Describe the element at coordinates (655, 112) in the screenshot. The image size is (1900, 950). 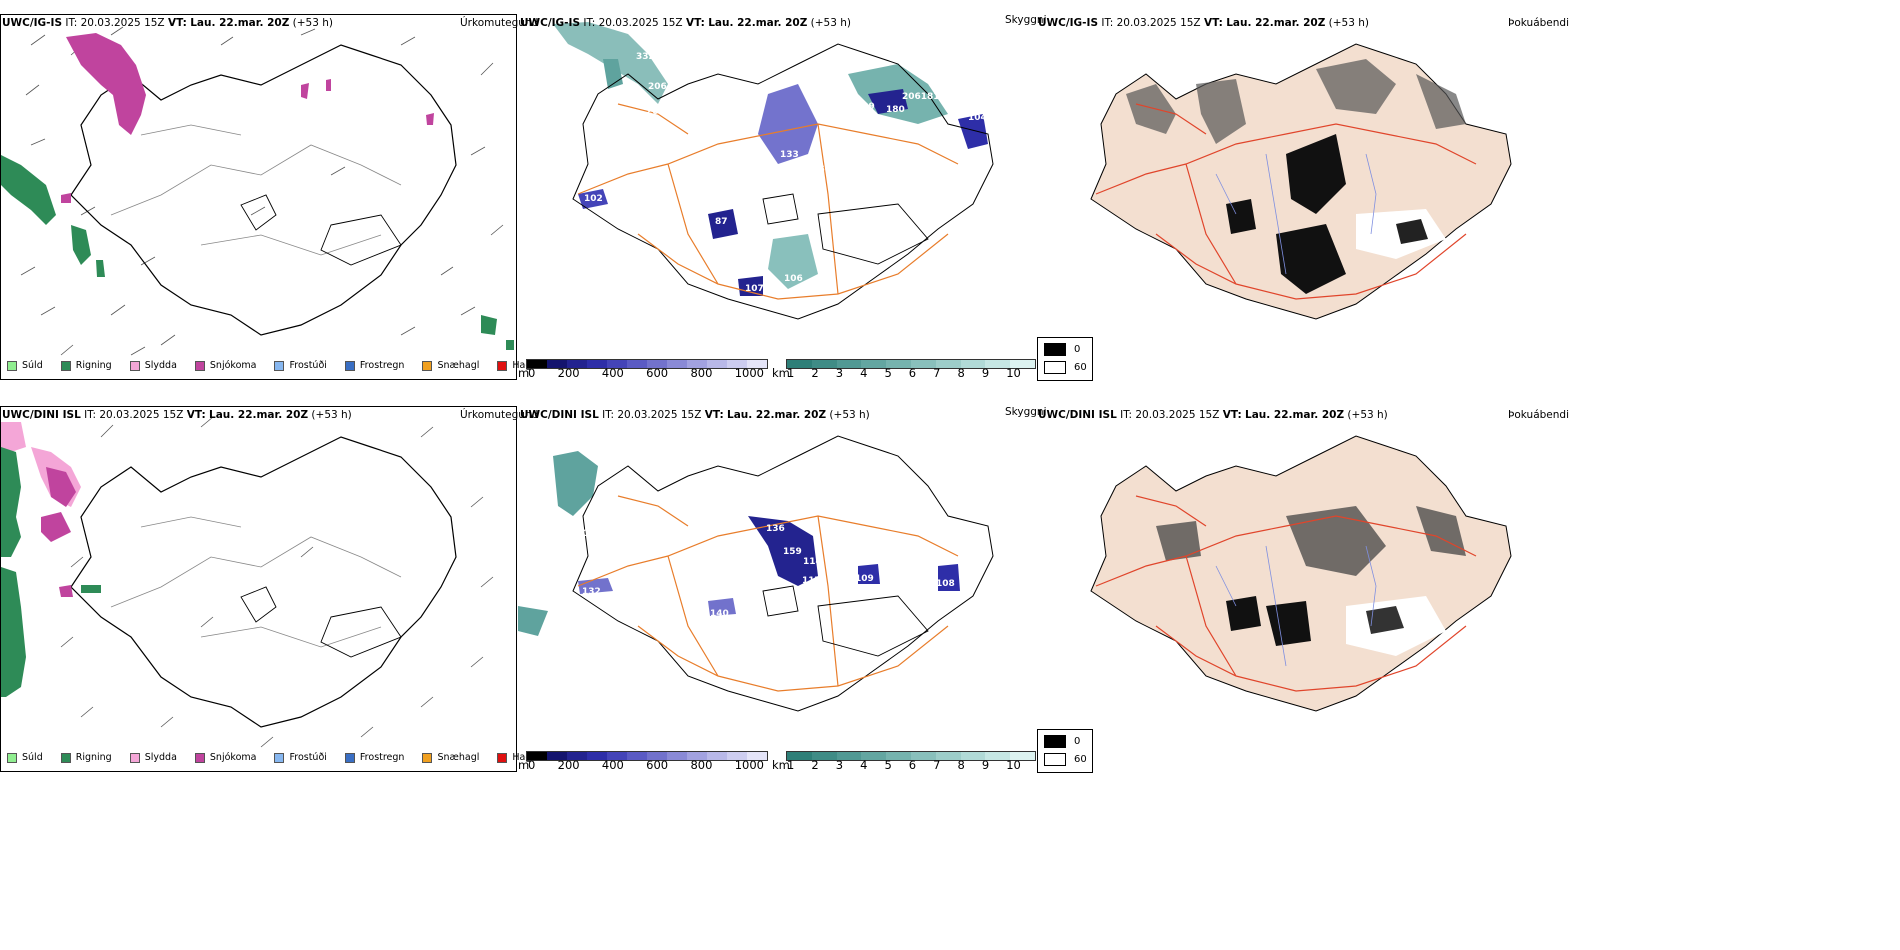
I see `svg-text: 206` at that location.